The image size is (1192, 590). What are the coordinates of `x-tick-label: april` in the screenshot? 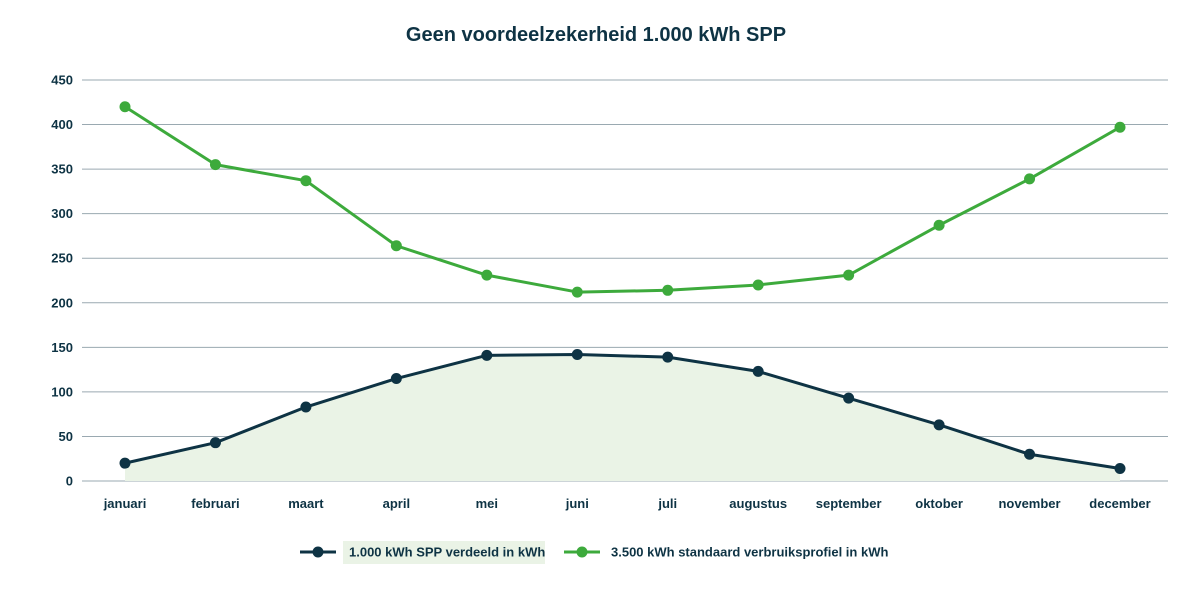 It's located at (396, 503).